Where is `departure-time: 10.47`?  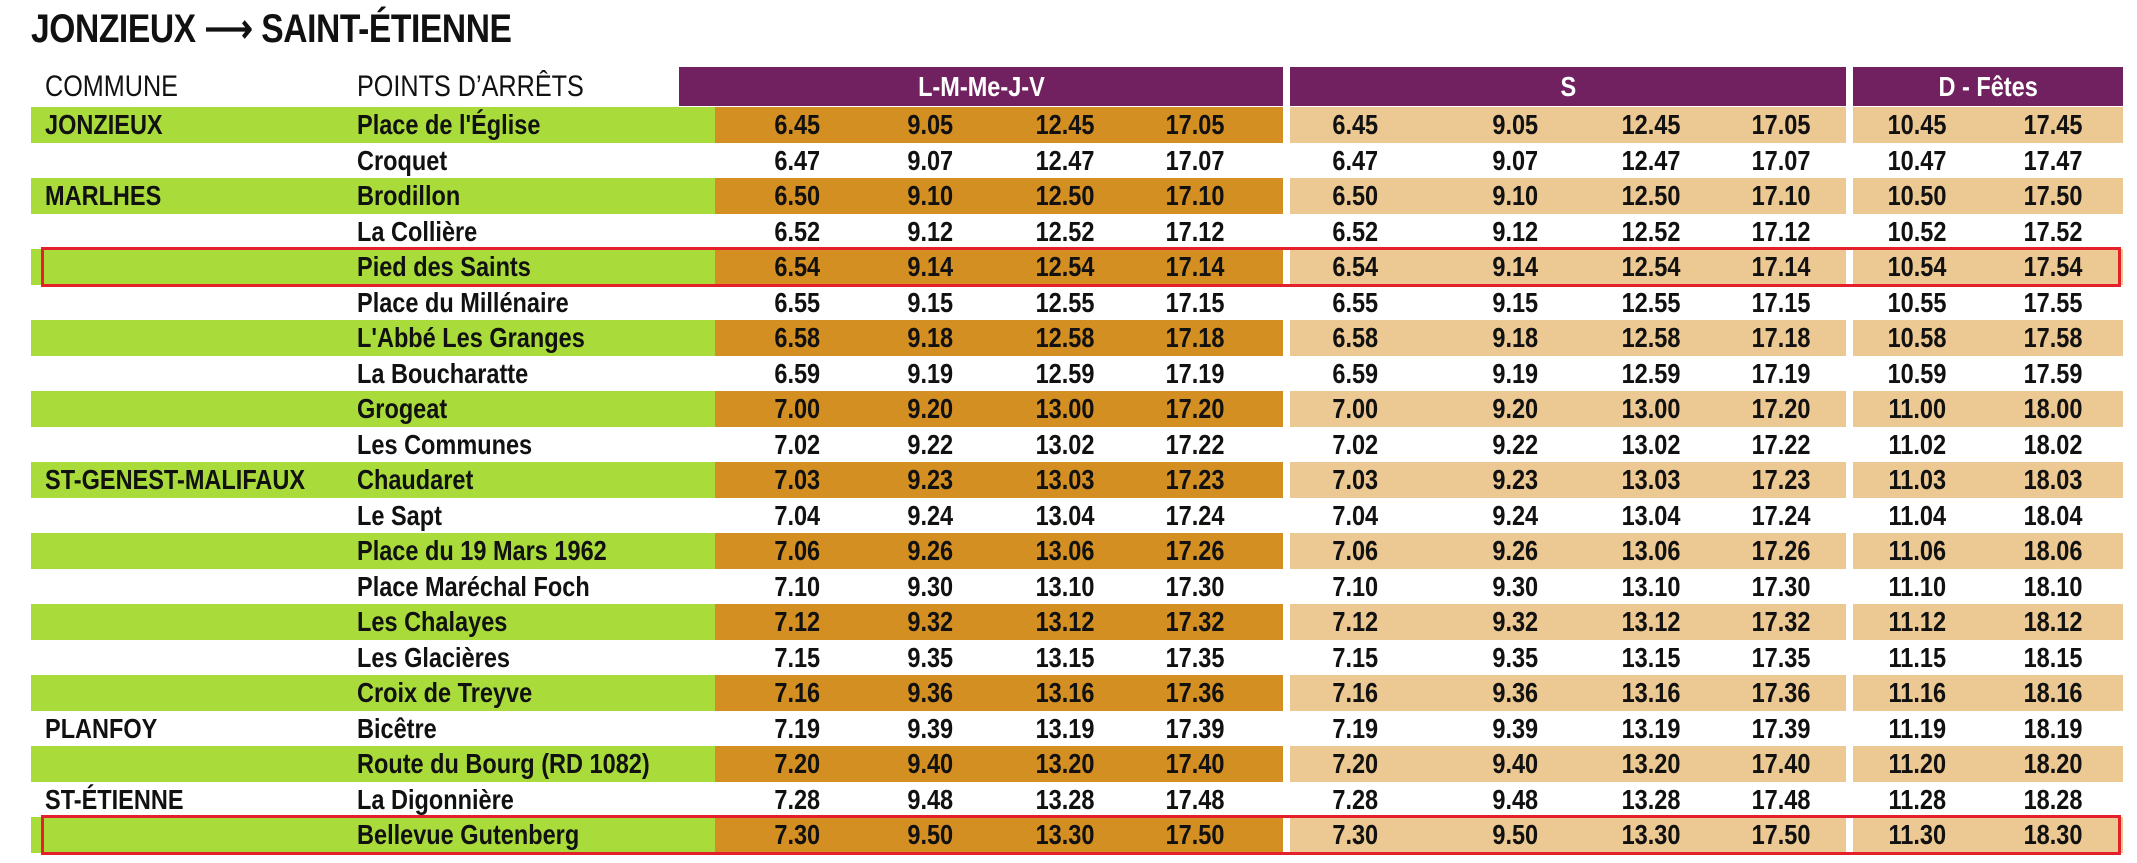 departure-time: 10.47 is located at coordinates (1917, 161).